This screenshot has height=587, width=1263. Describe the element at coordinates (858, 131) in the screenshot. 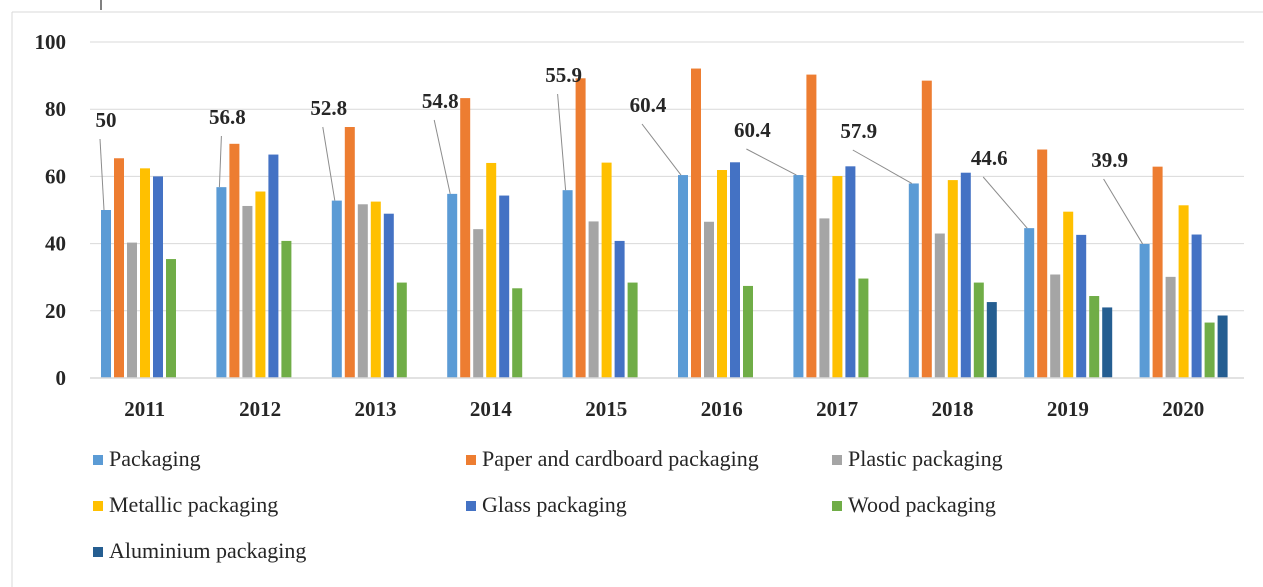

I see `data-label: 57.9` at that location.